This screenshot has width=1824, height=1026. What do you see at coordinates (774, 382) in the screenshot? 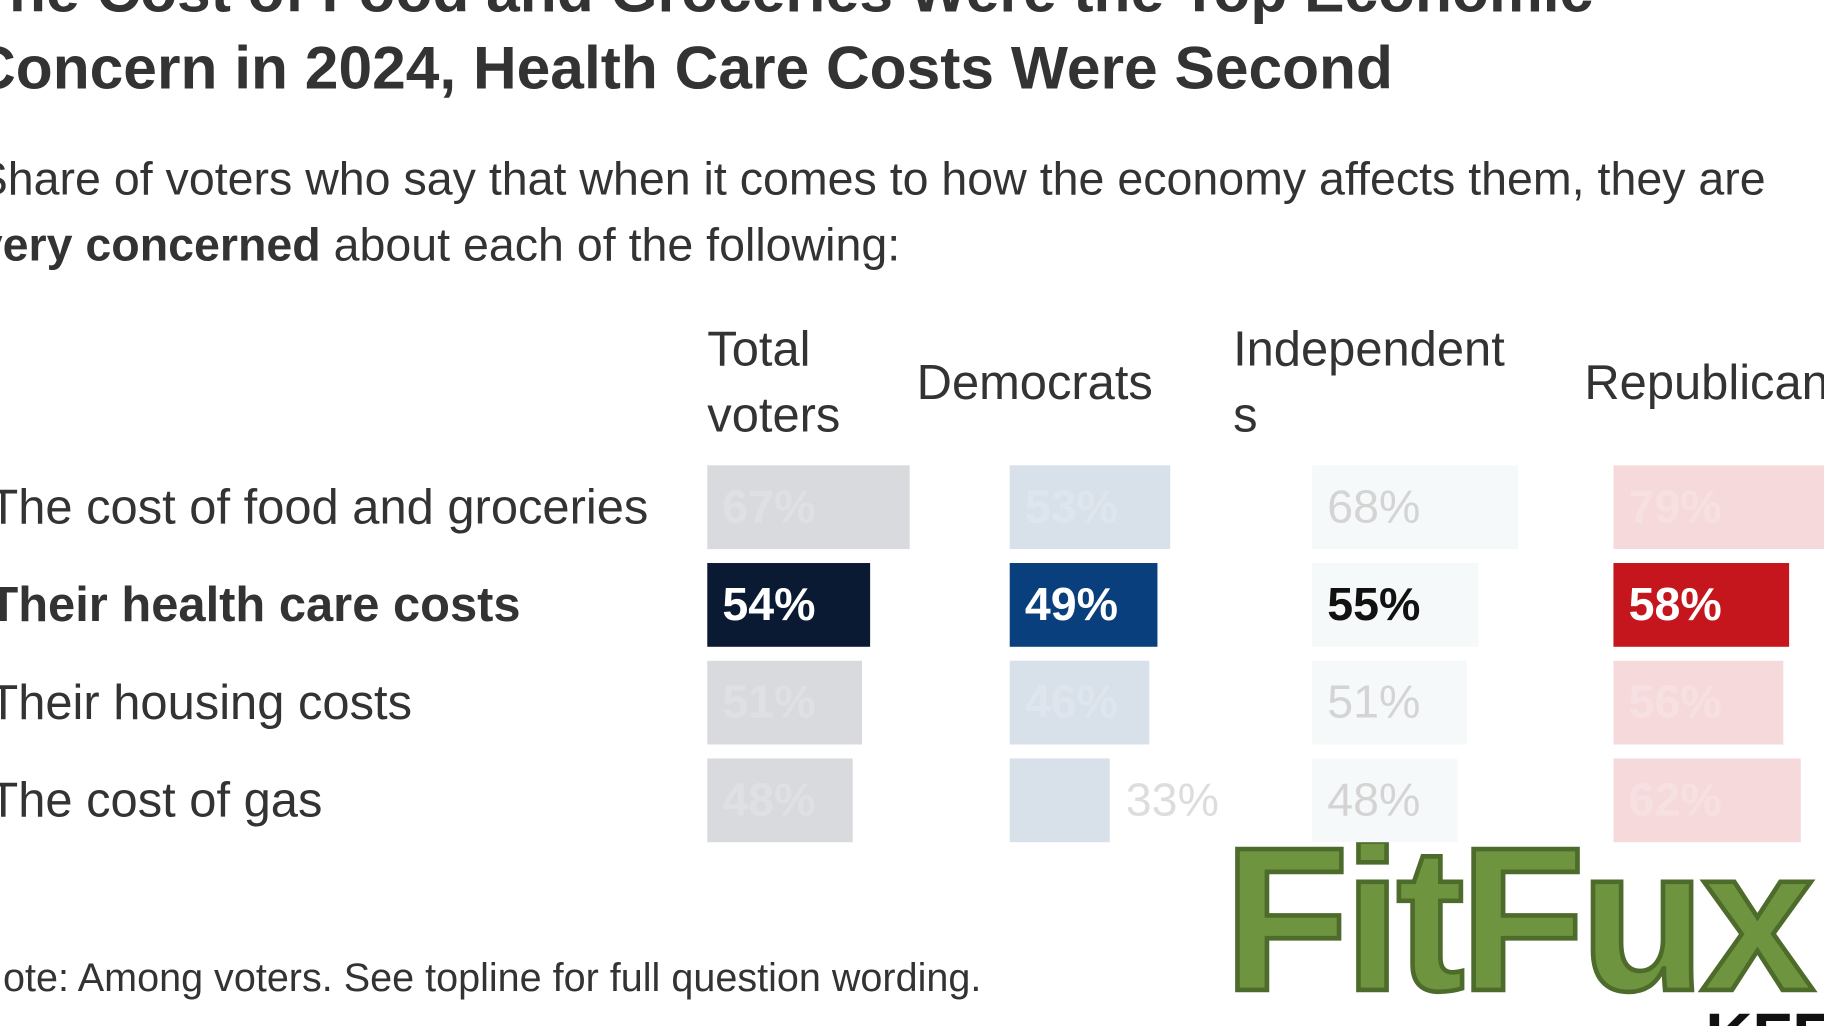
I see `column-header: Total voters` at bounding box center [774, 382].